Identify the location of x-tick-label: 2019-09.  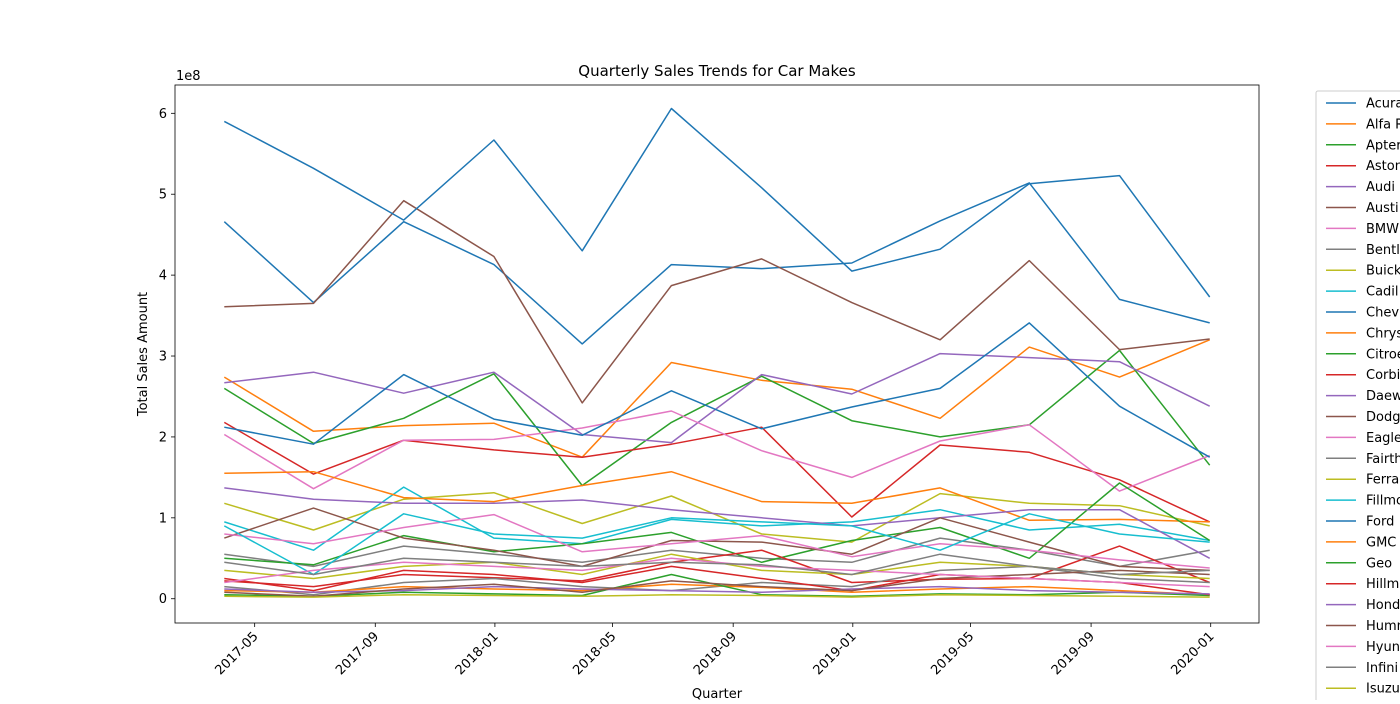
(1073, 653).